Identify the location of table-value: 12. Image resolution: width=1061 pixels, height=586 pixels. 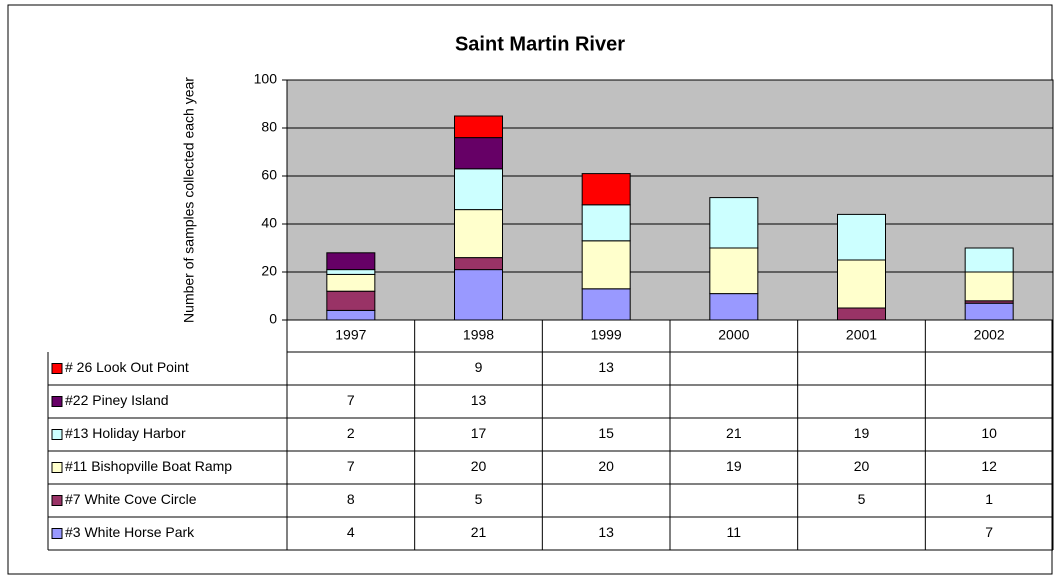
(989, 466).